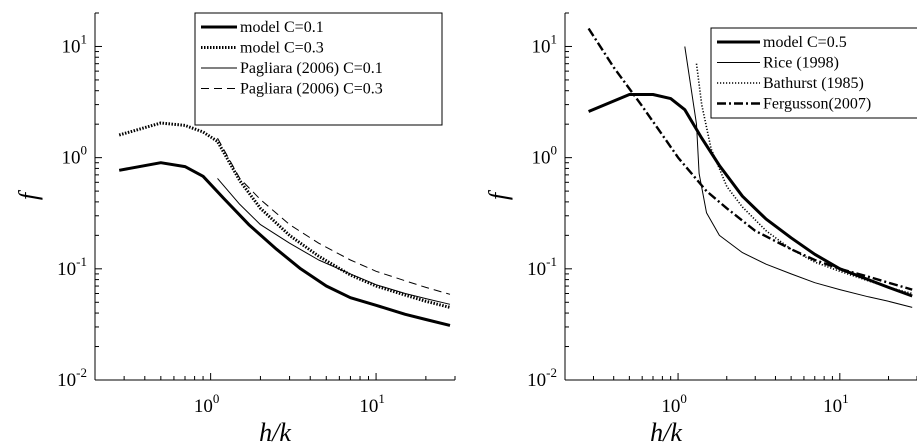 This screenshot has width=917, height=448. I want to click on legend-label: Pagliara (2006) C=0.3, so click(311, 89).